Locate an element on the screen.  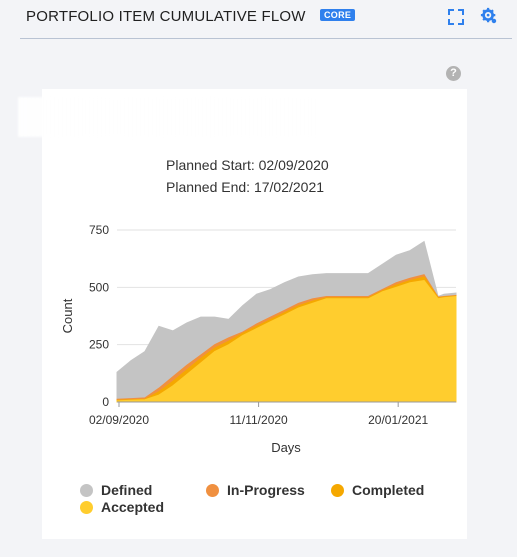
page-title: PORTFOLIO ITEM CUMULATIVE FLOW is located at coordinates (166, 16).